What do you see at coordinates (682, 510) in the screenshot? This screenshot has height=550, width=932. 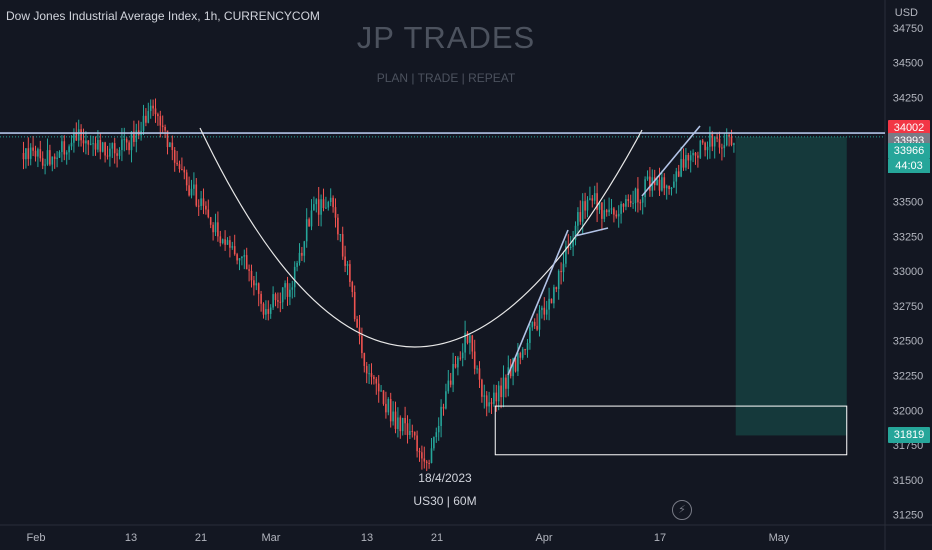 I see `lightning-icon: ⚡︎` at bounding box center [682, 510].